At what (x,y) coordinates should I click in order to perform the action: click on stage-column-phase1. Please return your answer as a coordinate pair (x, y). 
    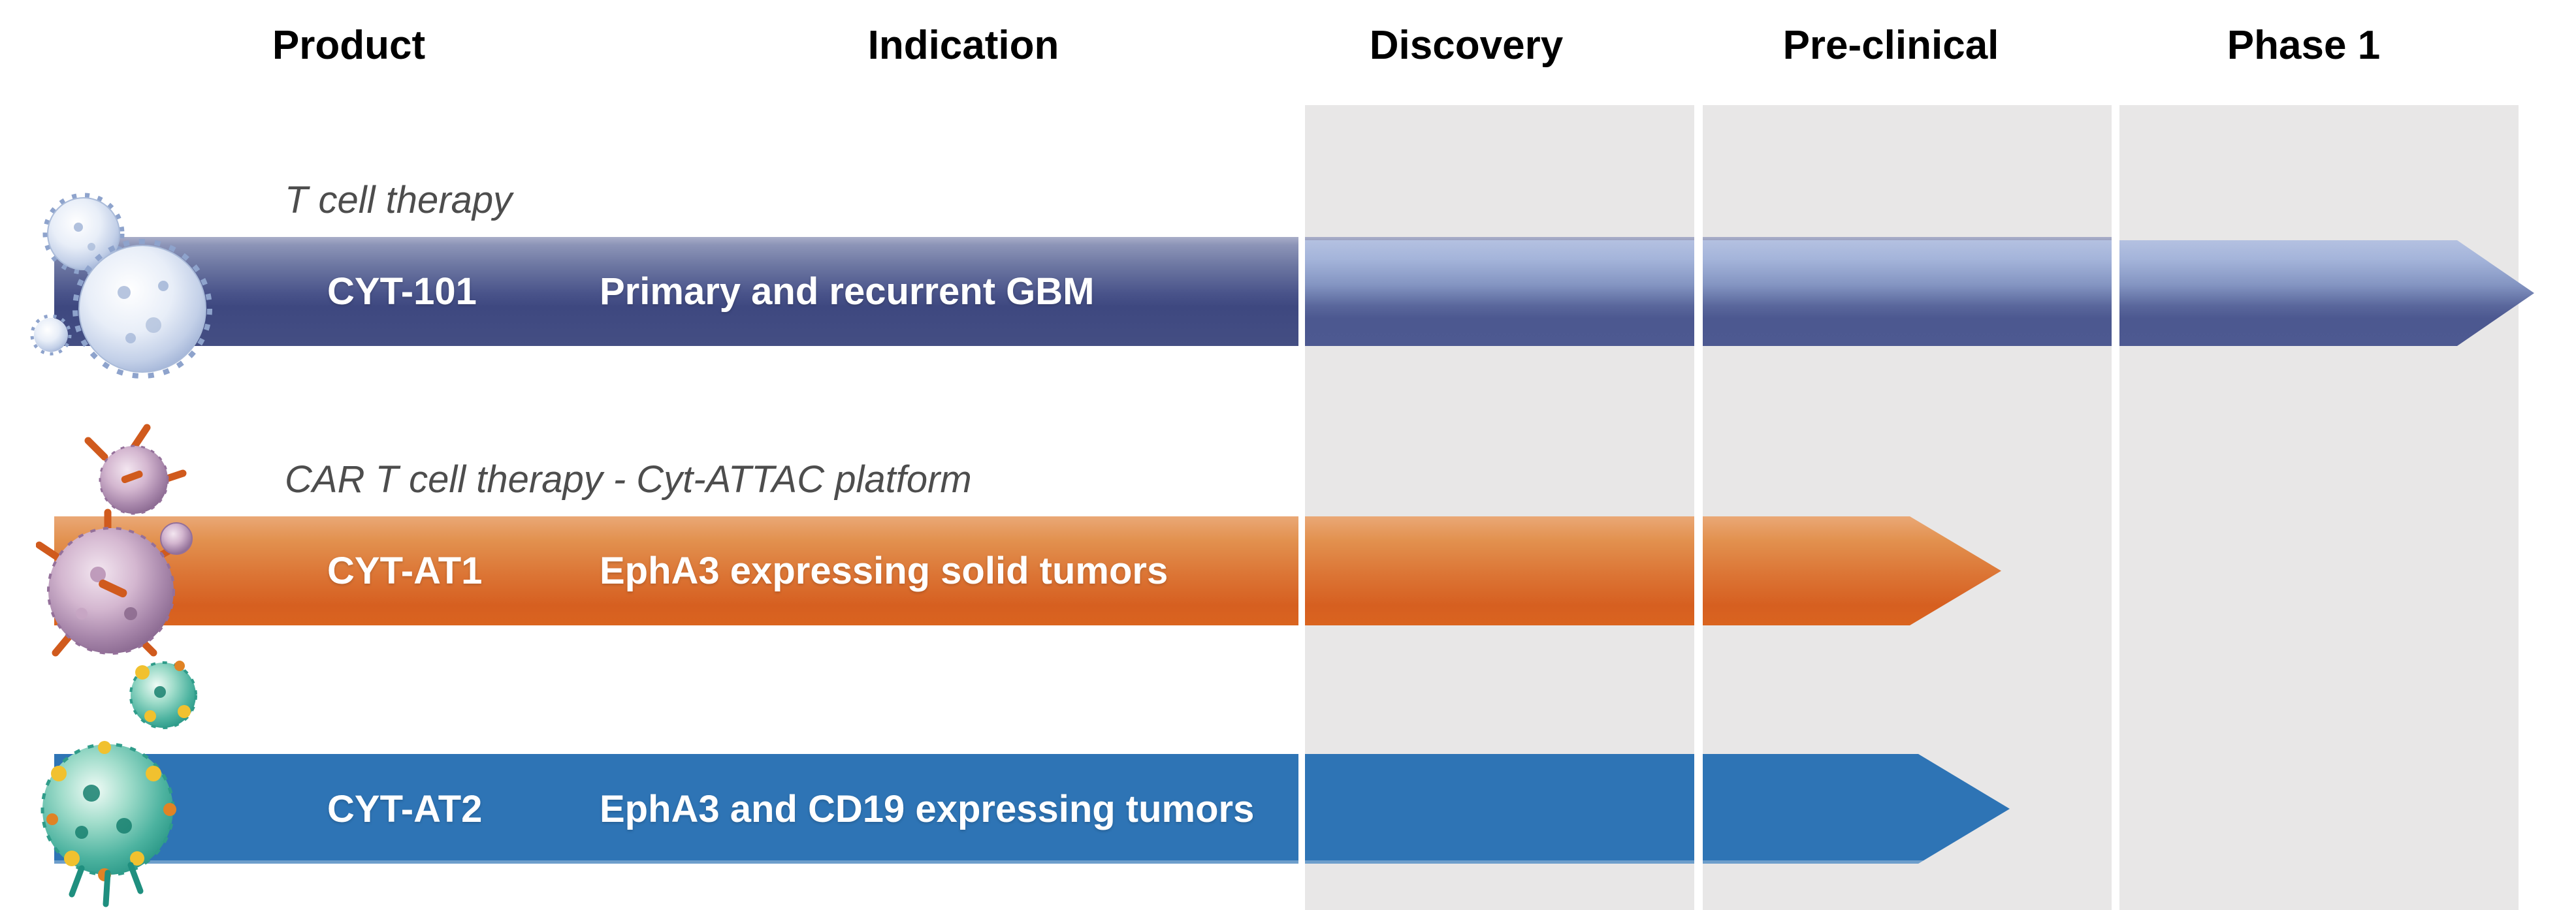
    Looking at the image, I should click on (2319, 508).